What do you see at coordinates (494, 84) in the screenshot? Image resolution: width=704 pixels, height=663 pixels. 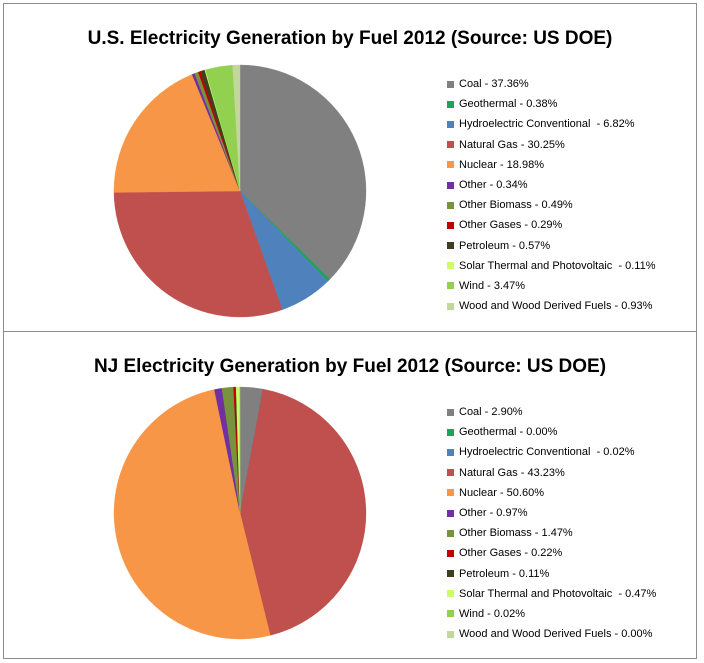 I see `legend-label: Coal - 37.36%` at bounding box center [494, 84].